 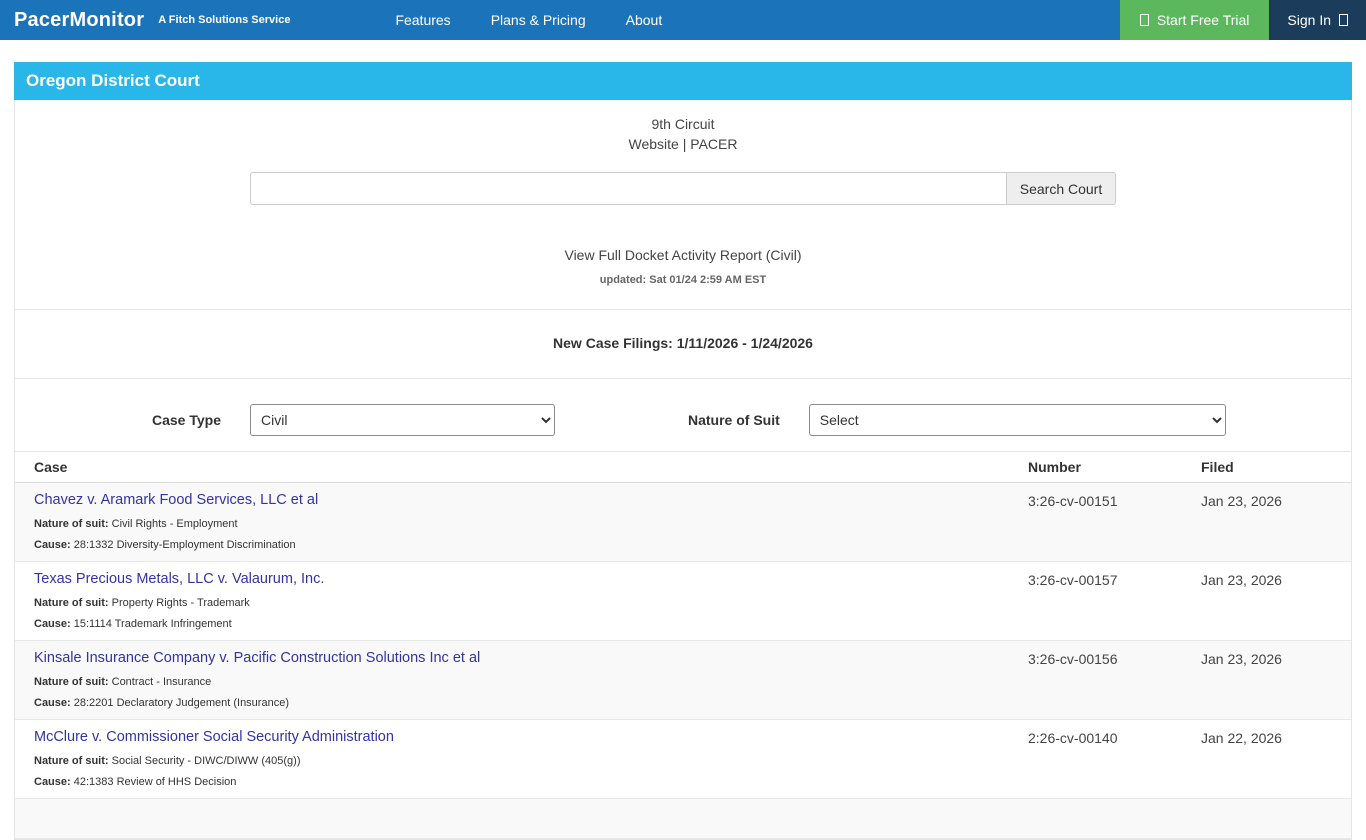 I want to click on court-search-input, so click(x=628, y=188).